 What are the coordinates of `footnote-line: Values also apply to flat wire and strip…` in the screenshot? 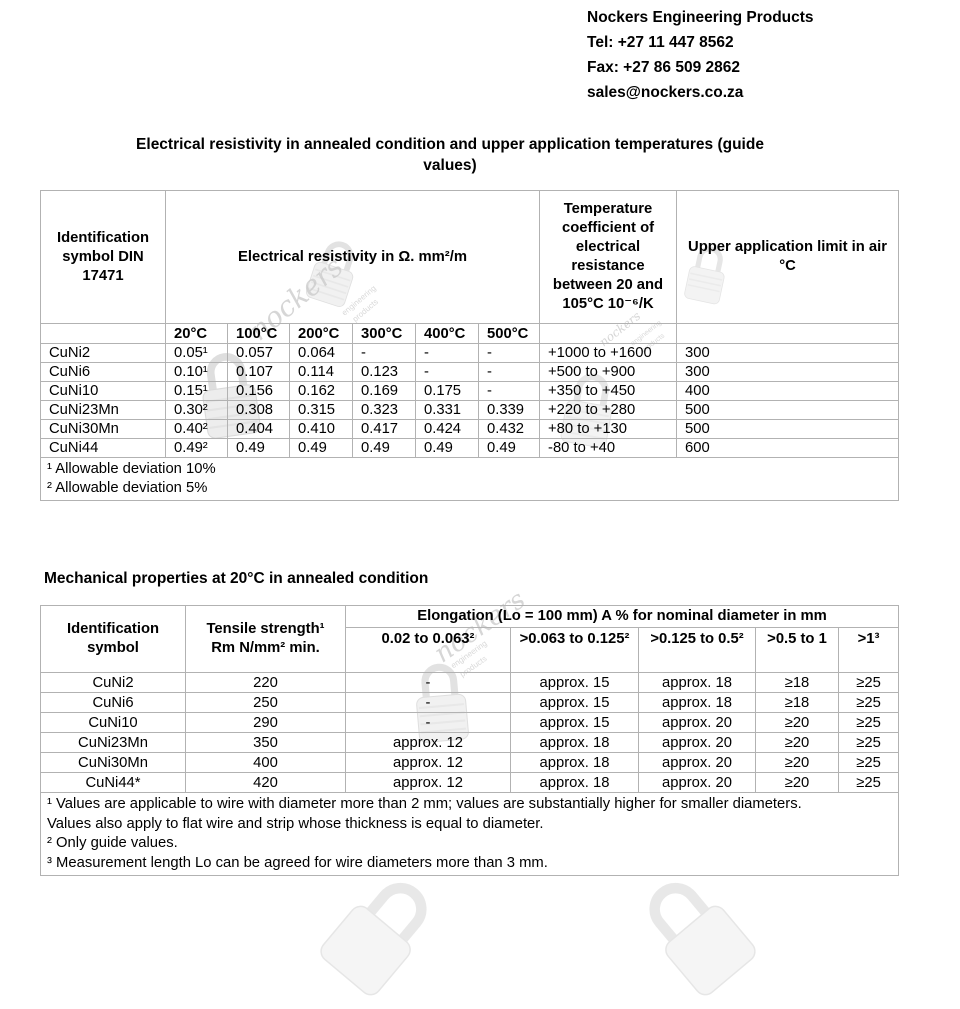 It's located at (295, 823).